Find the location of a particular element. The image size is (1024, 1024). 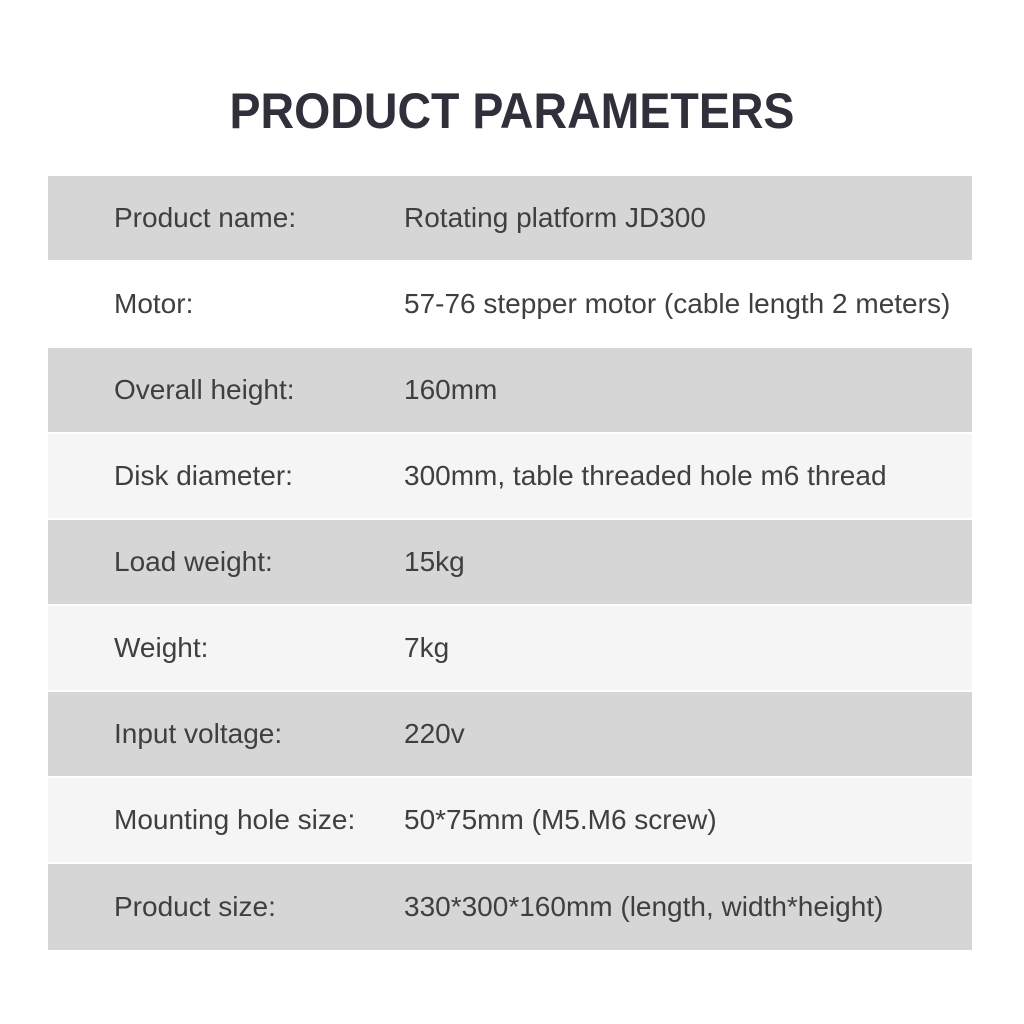

parameter-label: Overall height: is located at coordinates (204, 389).